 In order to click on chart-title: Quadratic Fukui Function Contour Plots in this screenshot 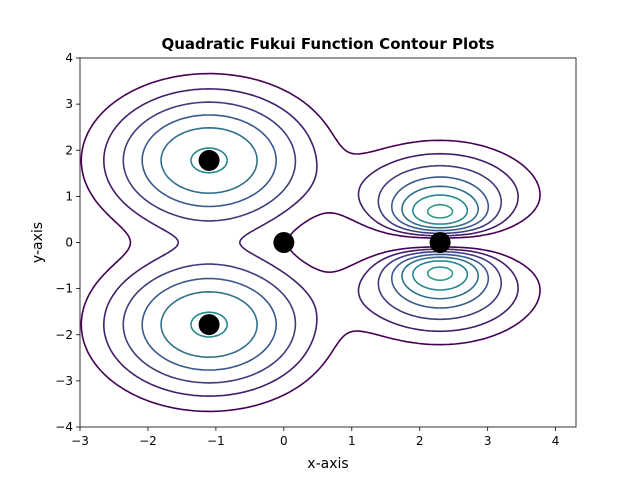, I will do `click(327, 44)`.